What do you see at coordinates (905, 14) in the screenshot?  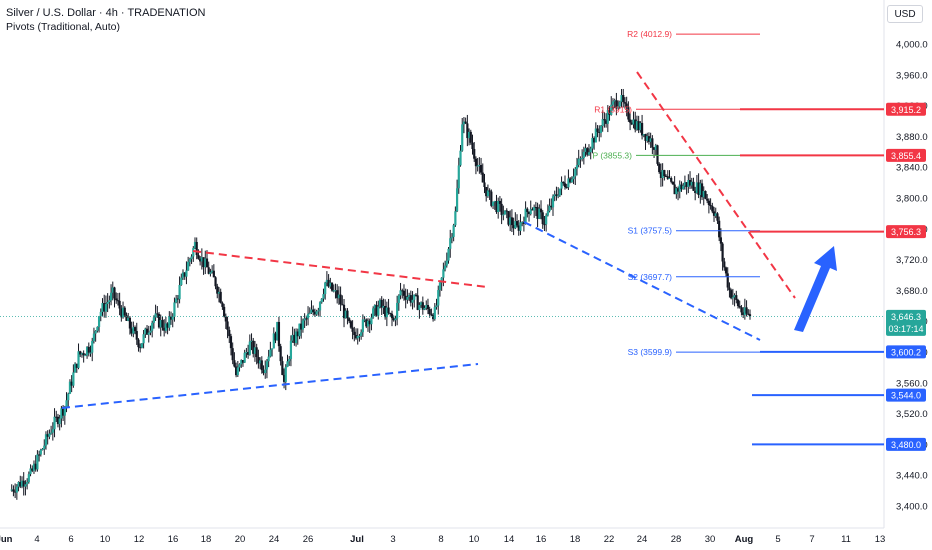 I see `currency-button: USD` at bounding box center [905, 14].